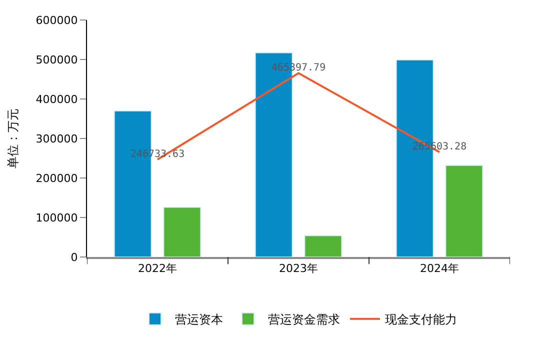 The image size is (560, 346). What do you see at coordinates (57, 217) in the screenshot?
I see `y-tick-label: 100000` at bounding box center [57, 217].